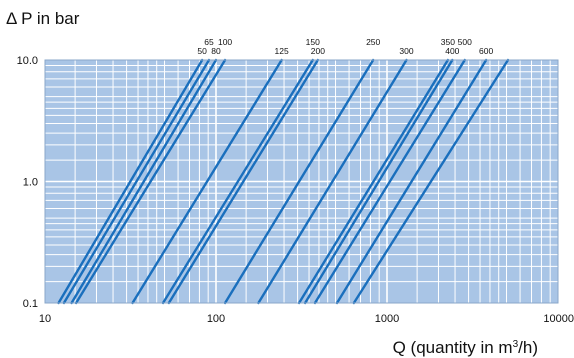 This screenshot has height=358, width=574. I want to click on x-tick-label: 10, so click(45, 319).